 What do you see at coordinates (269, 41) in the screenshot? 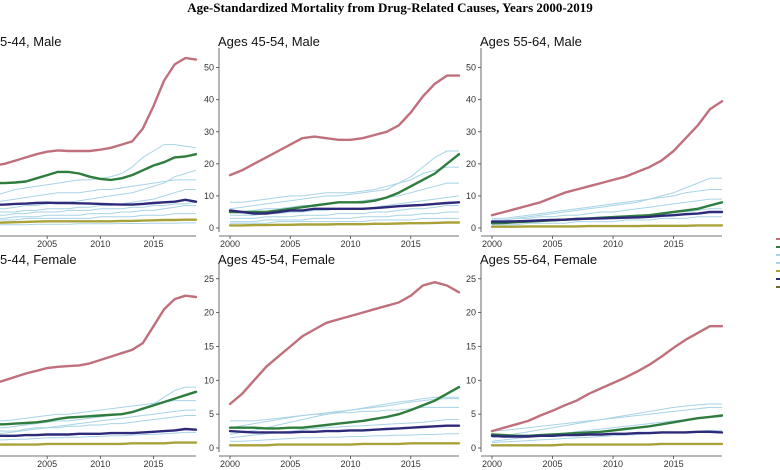
I see `panel-title: Ages 45-54, Male` at bounding box center [269, 41].